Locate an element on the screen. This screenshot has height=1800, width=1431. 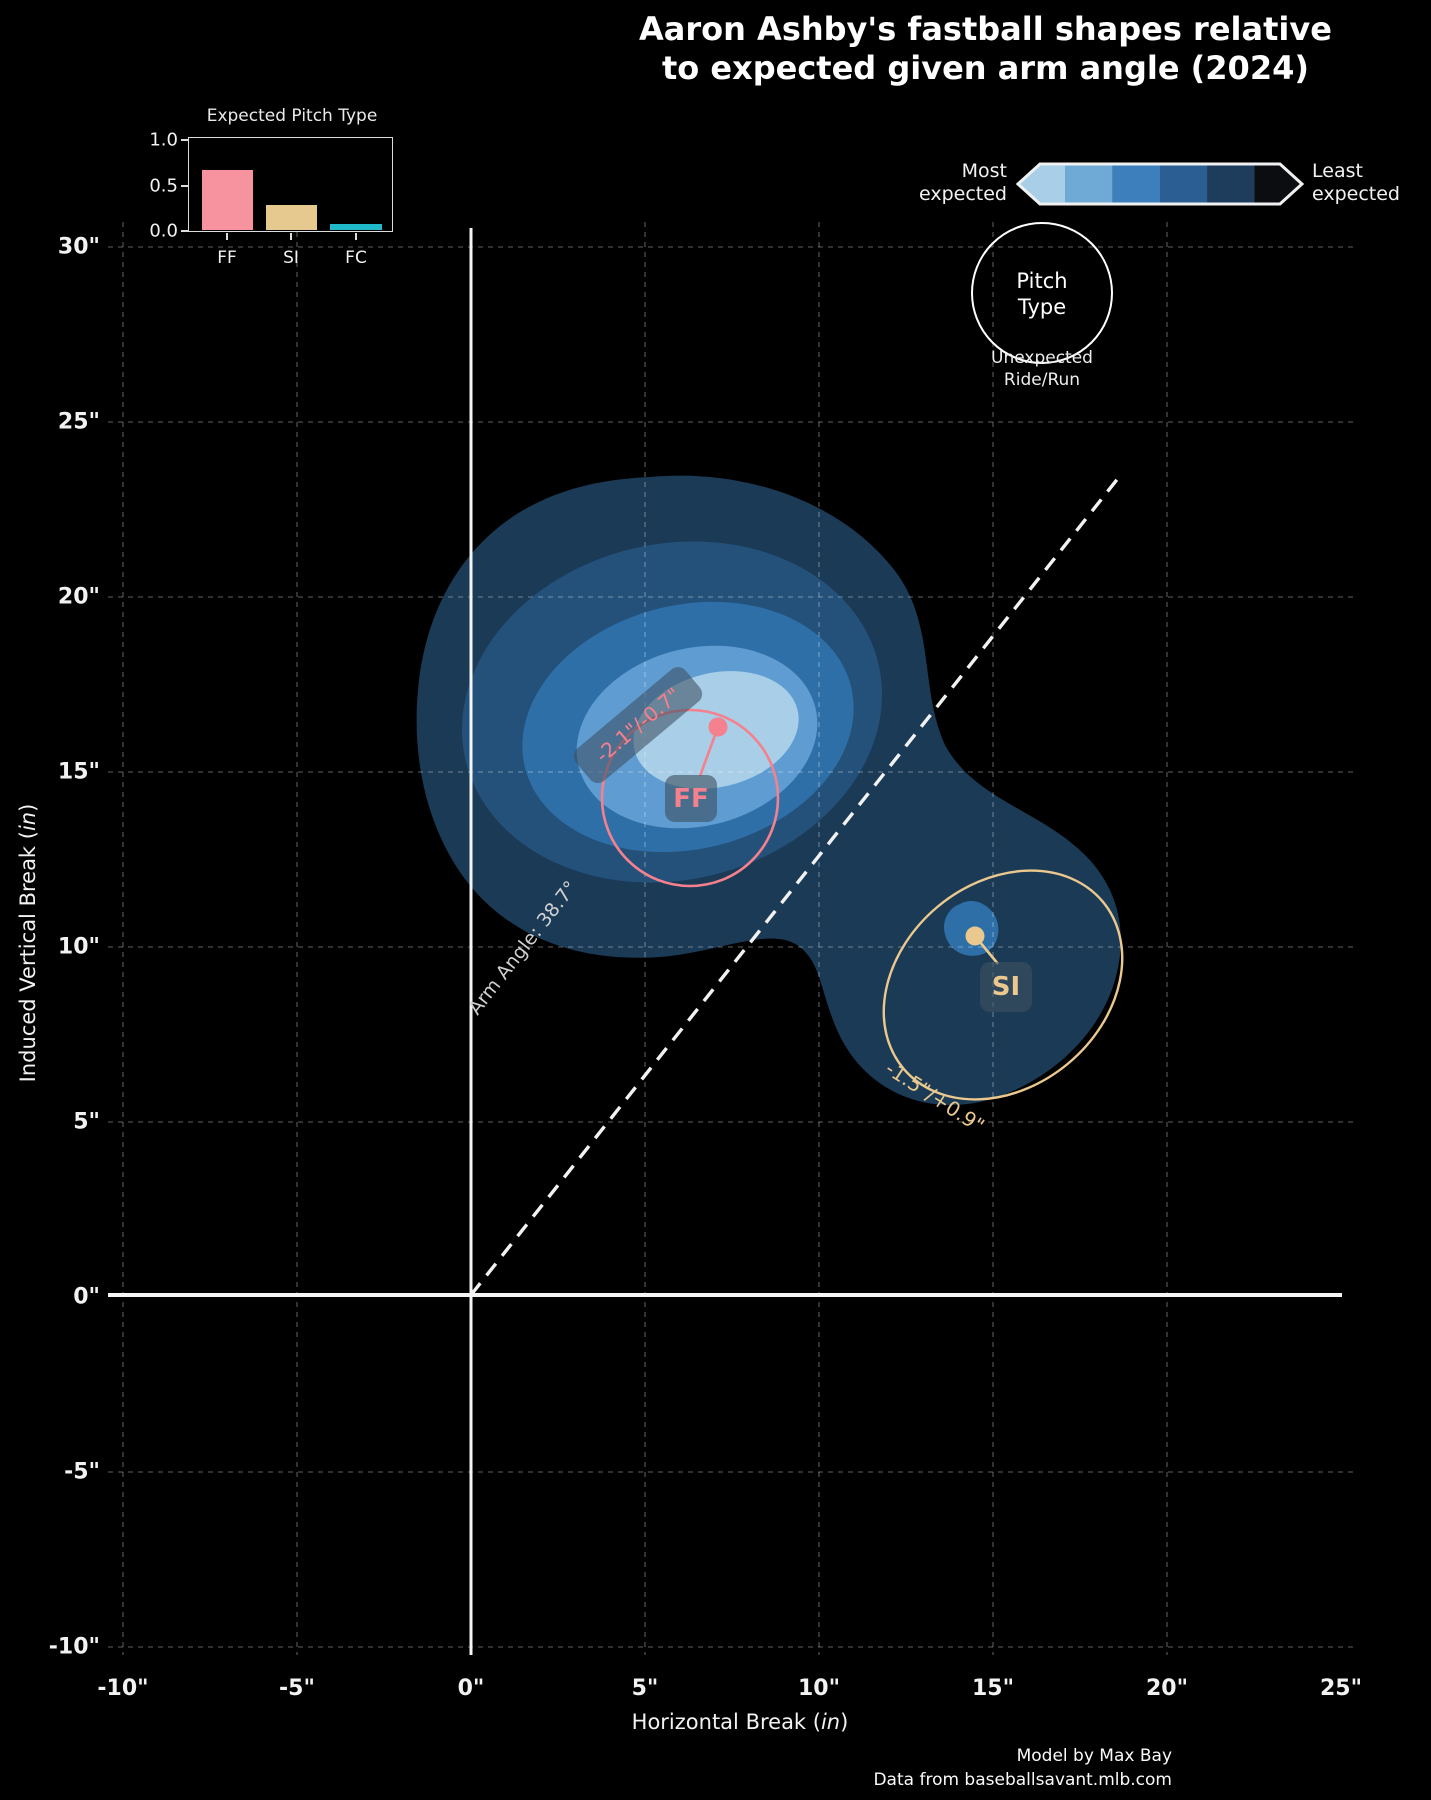
colorbar-most-line1: Most is located at coordinates (984, 171).